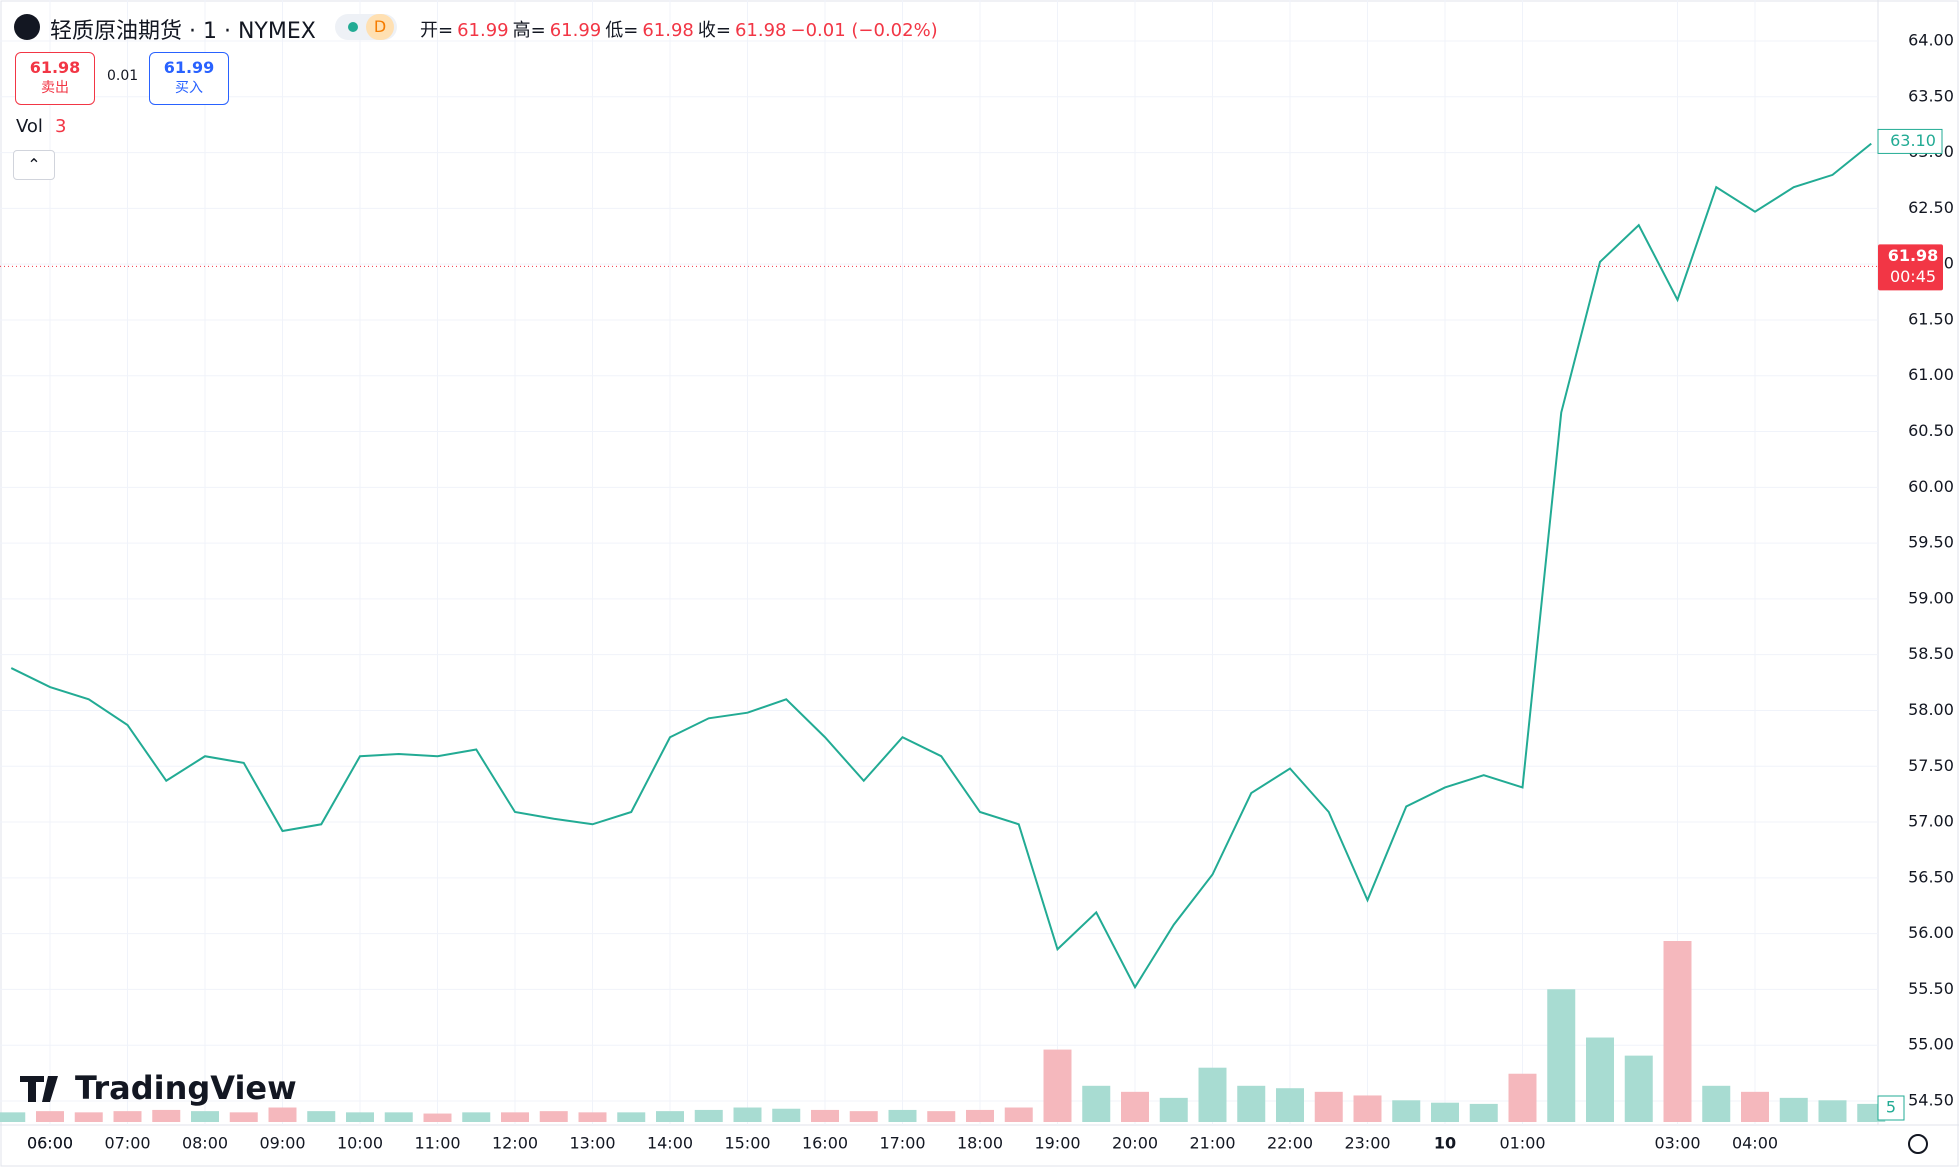 This screenshot has width=1959, height=1167. I want to click on x-tick-label: 16:00, so click(825, 1143).